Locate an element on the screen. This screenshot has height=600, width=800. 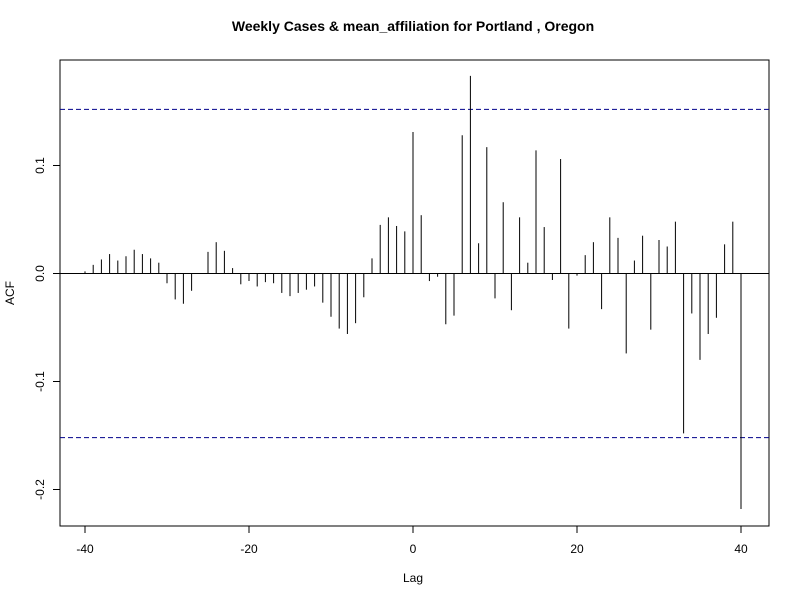
x-tick-label-20: 20 is located at coordinates (577, 549).